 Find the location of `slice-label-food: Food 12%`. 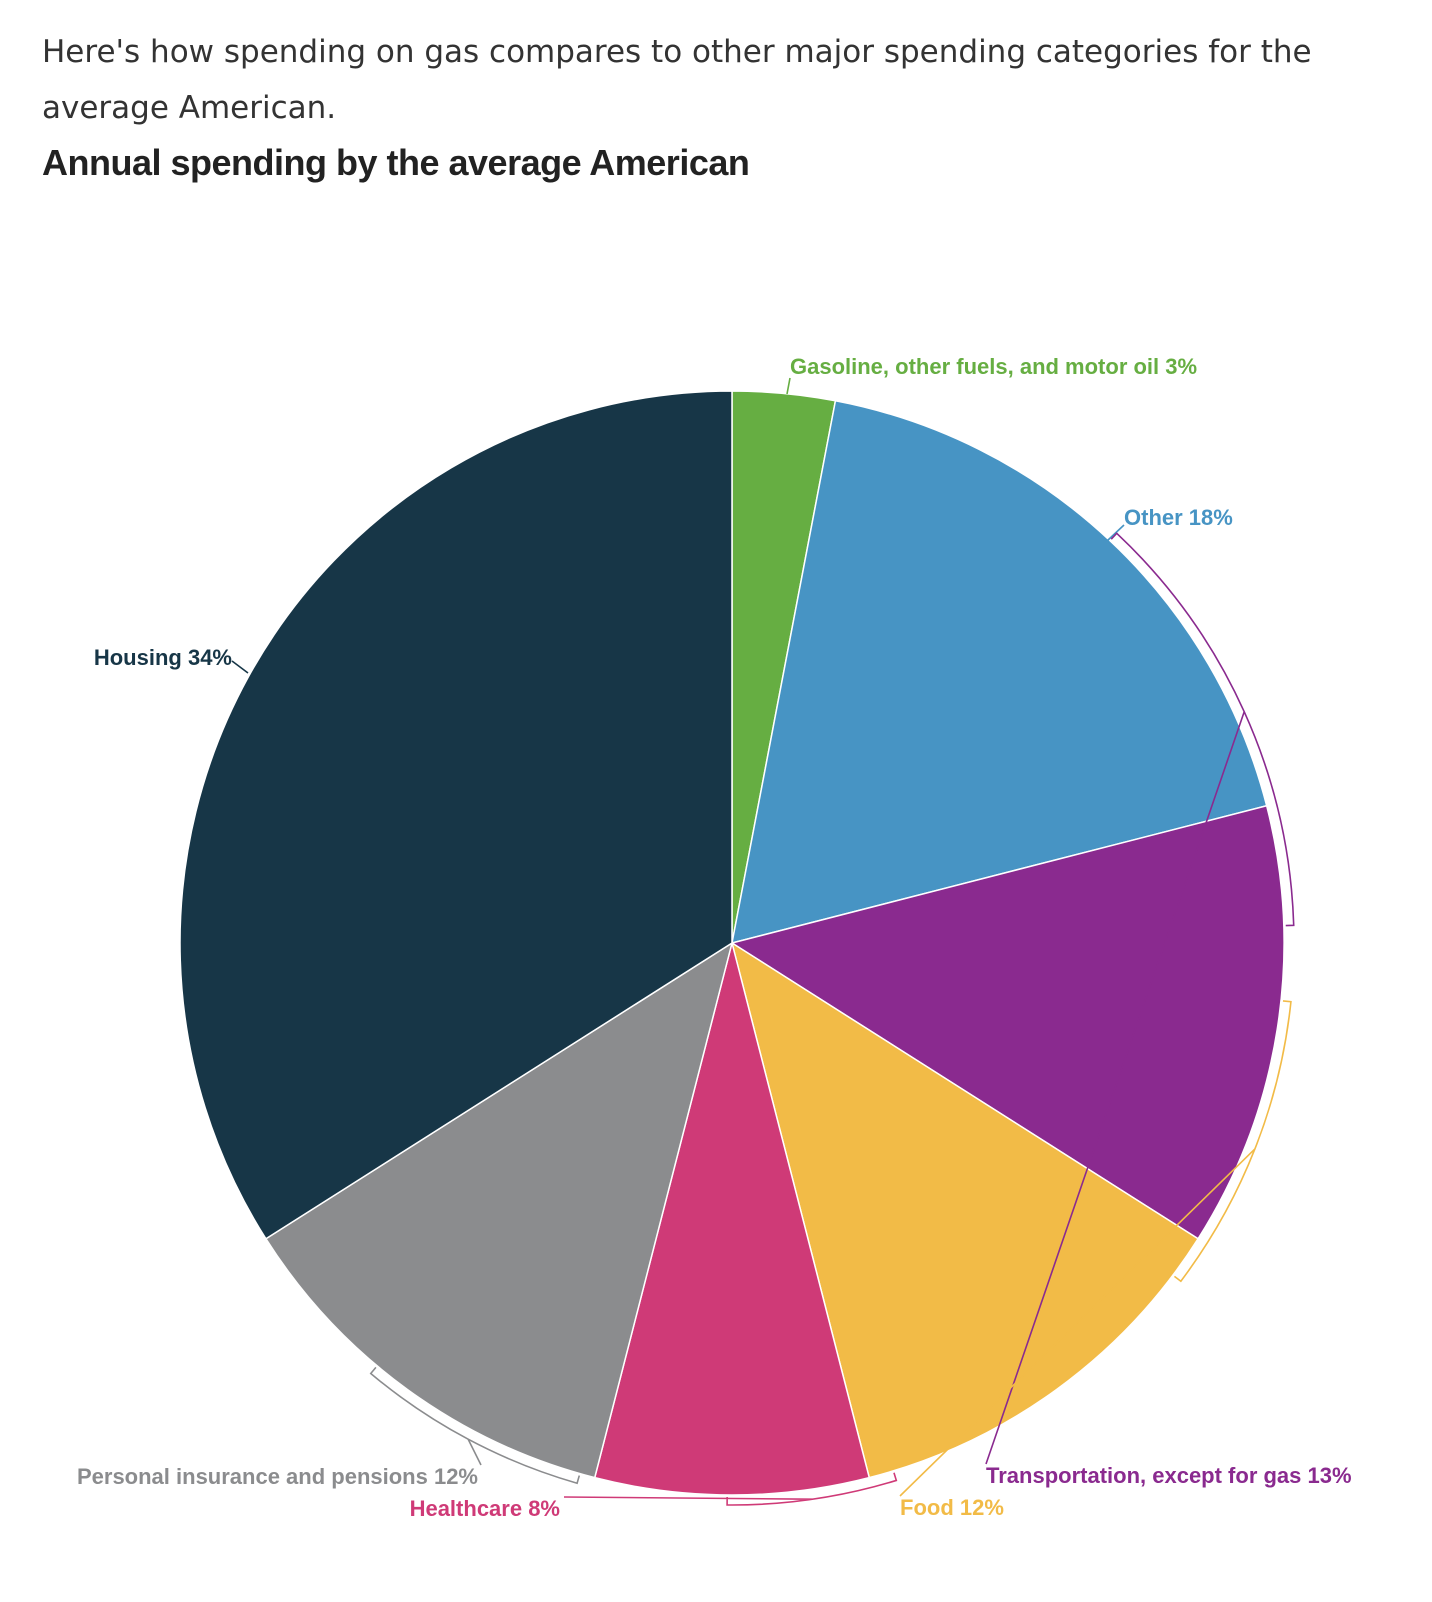

slice-label-food: Food 12% is located at coordinates (952, 1507).